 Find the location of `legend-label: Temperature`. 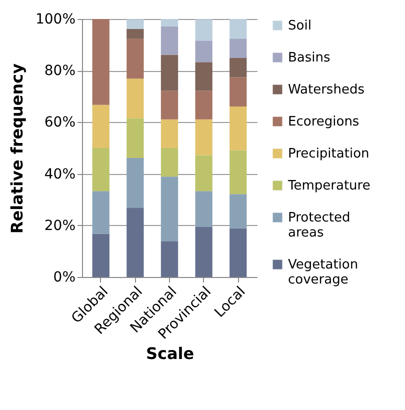

legend-label: Temperature is located at coordinates (328, 186).